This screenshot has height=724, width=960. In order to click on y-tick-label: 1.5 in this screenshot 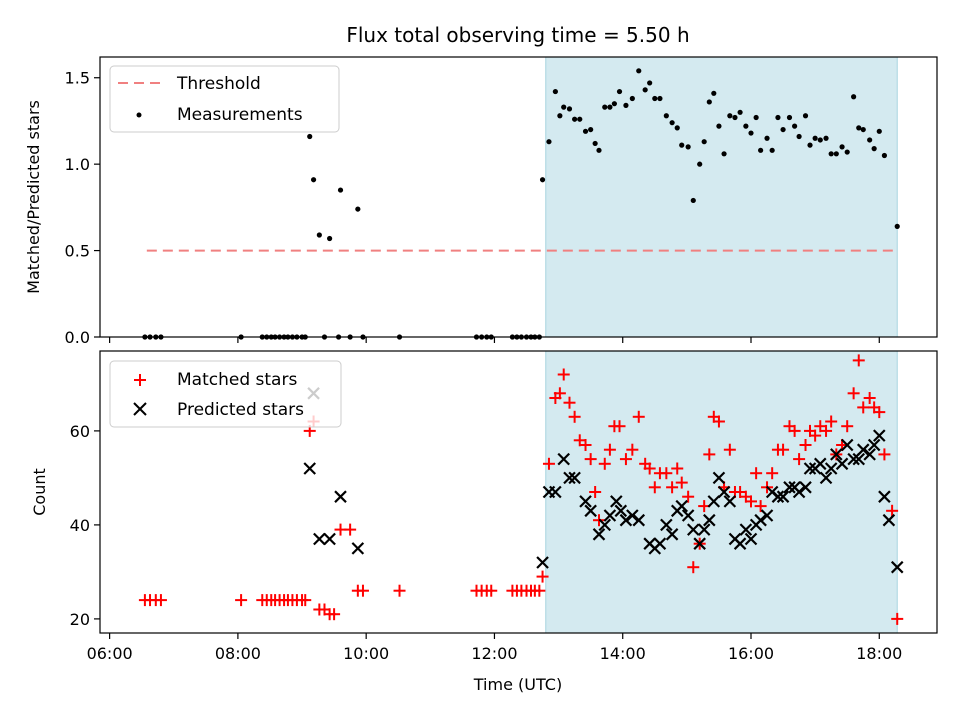, I will do `click(77, 78)`.